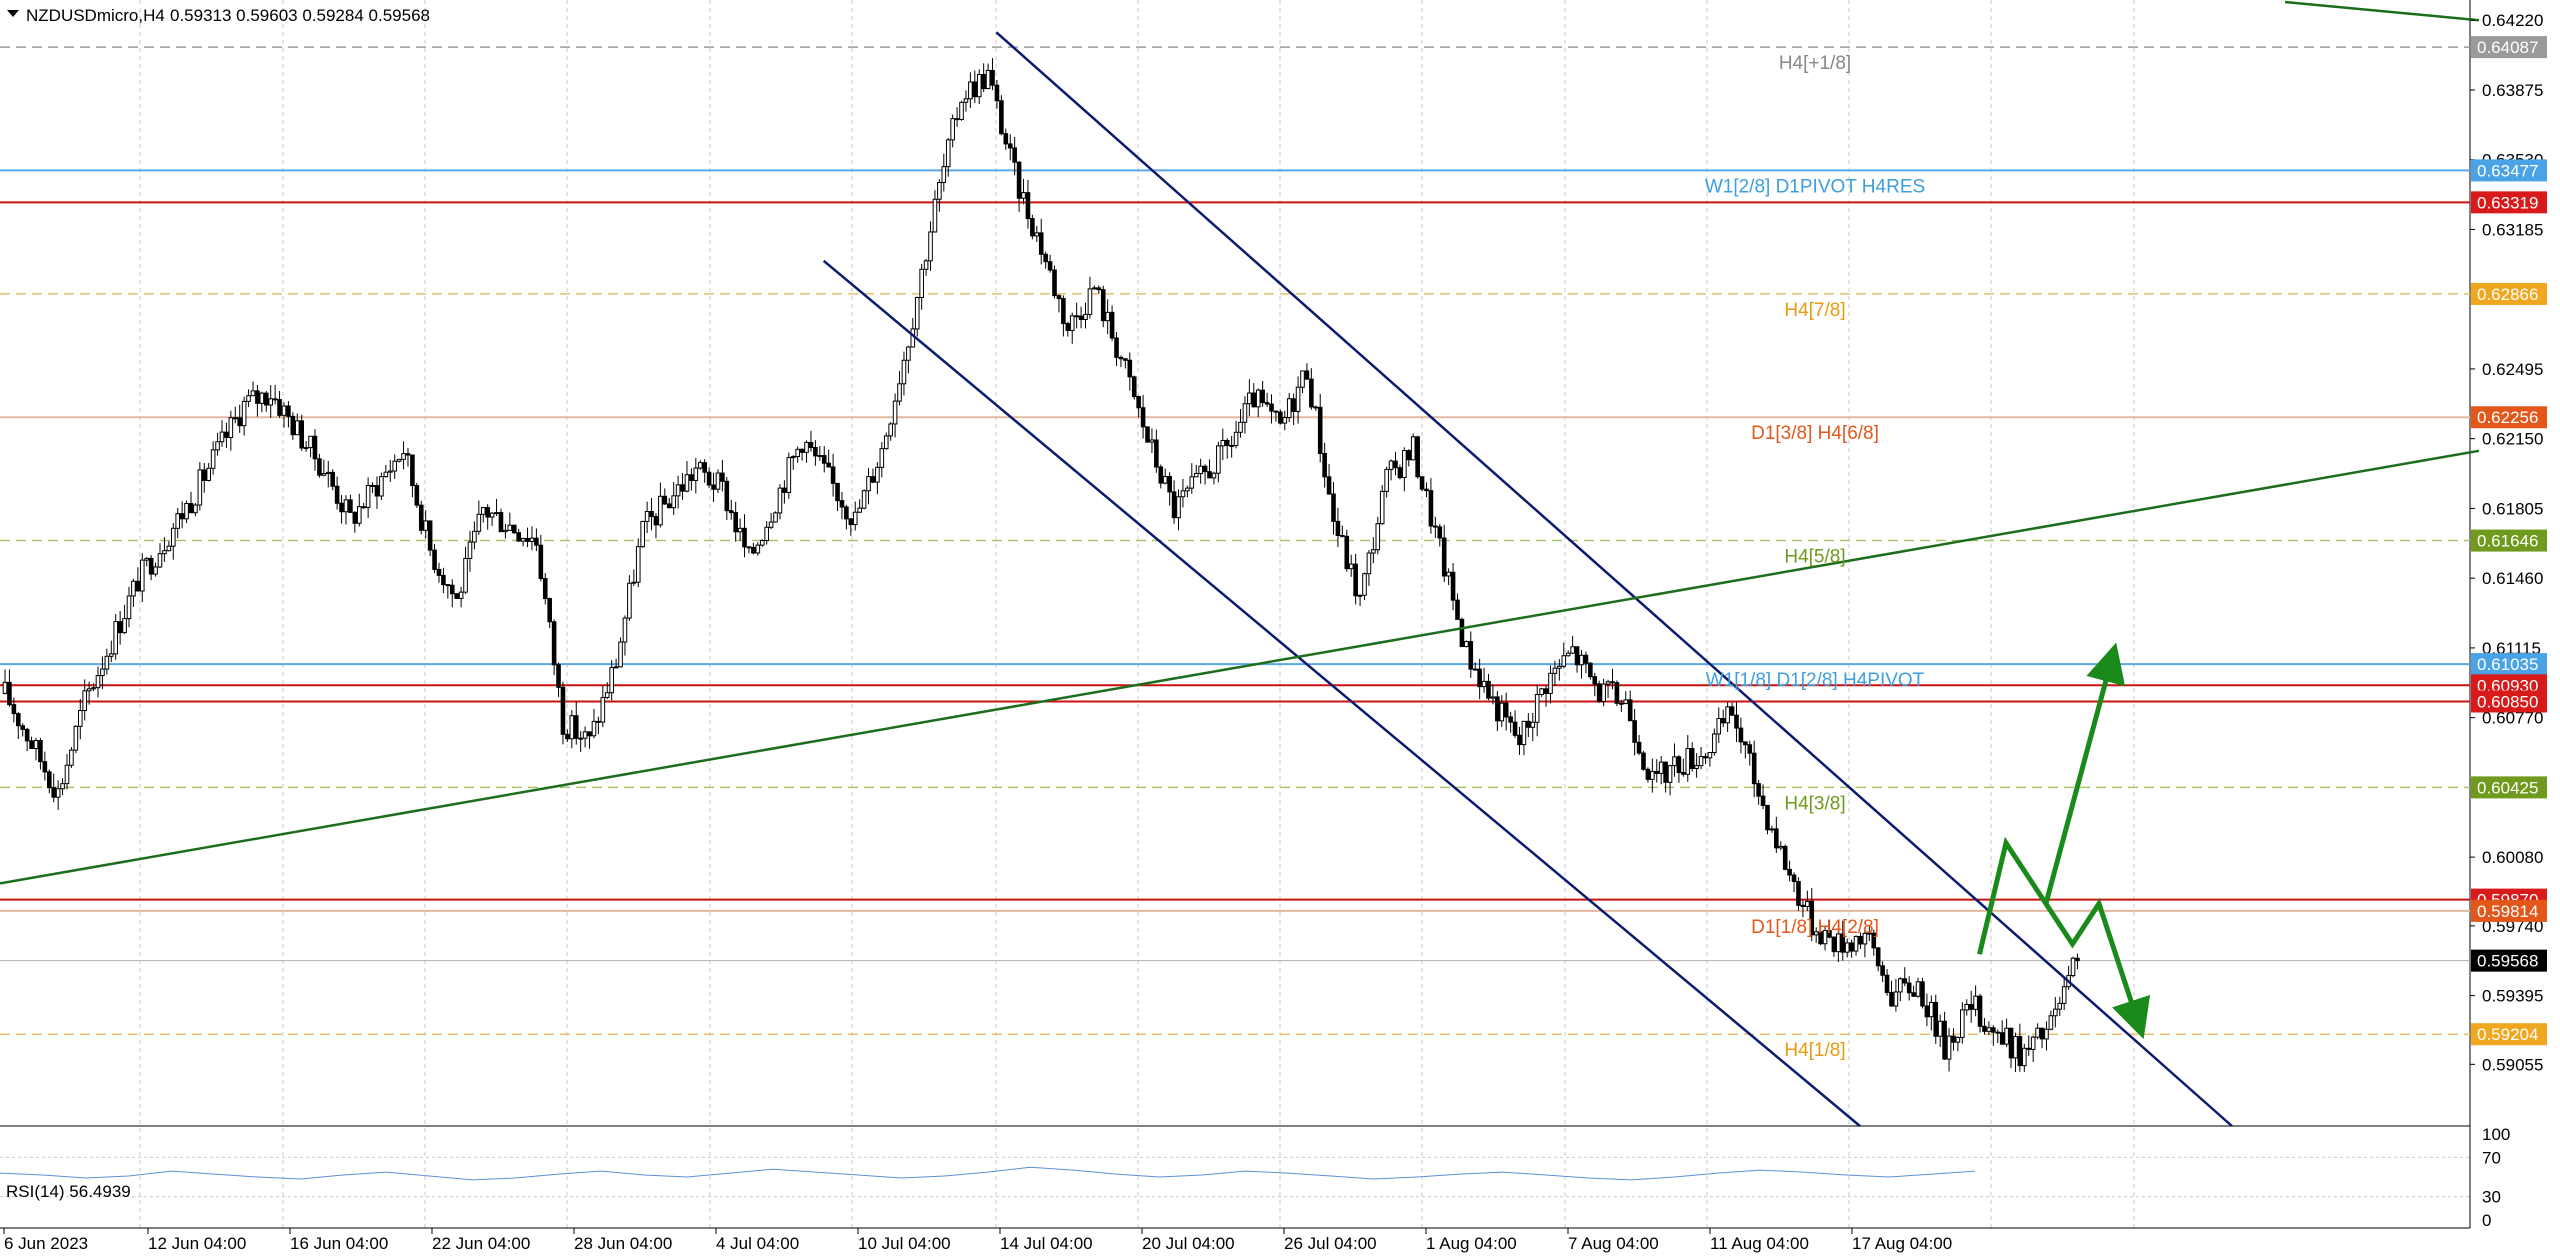 This screenshot has height=1256, width=2560. I want to click on time-tick-label: 12 Jun 04:00, so click(197, 1243).